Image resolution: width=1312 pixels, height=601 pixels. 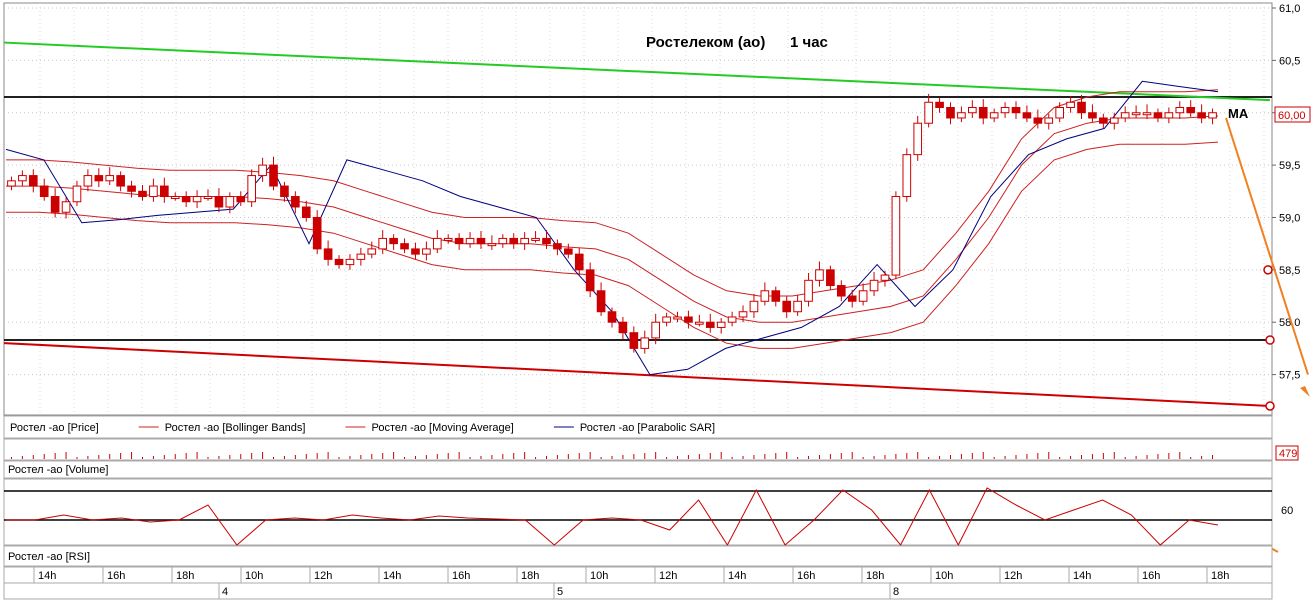 I want to click on last-price-label: 60,00, so click(x=1292, y=116).